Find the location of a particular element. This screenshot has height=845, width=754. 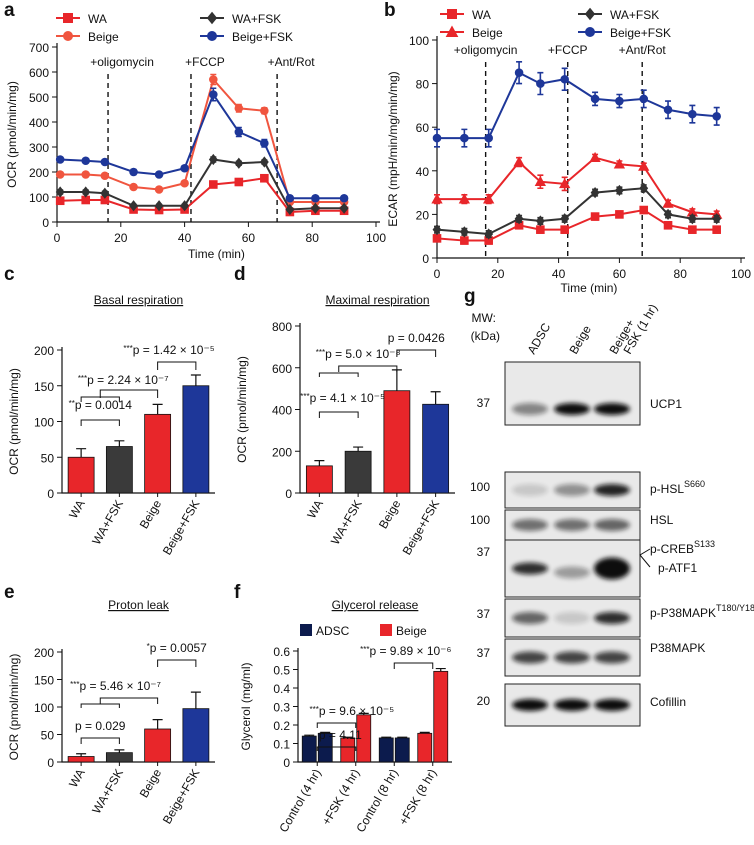

y-axis-label: OCR (pmol/min/mg) is located at coordinates (242, 409).